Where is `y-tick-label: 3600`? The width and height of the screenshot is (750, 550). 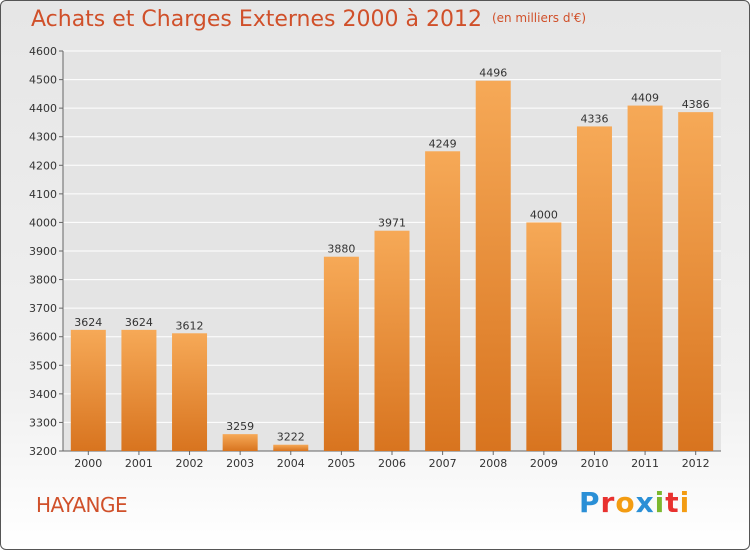 y-tick-label: 3600 is located at coordinates (43, 337).